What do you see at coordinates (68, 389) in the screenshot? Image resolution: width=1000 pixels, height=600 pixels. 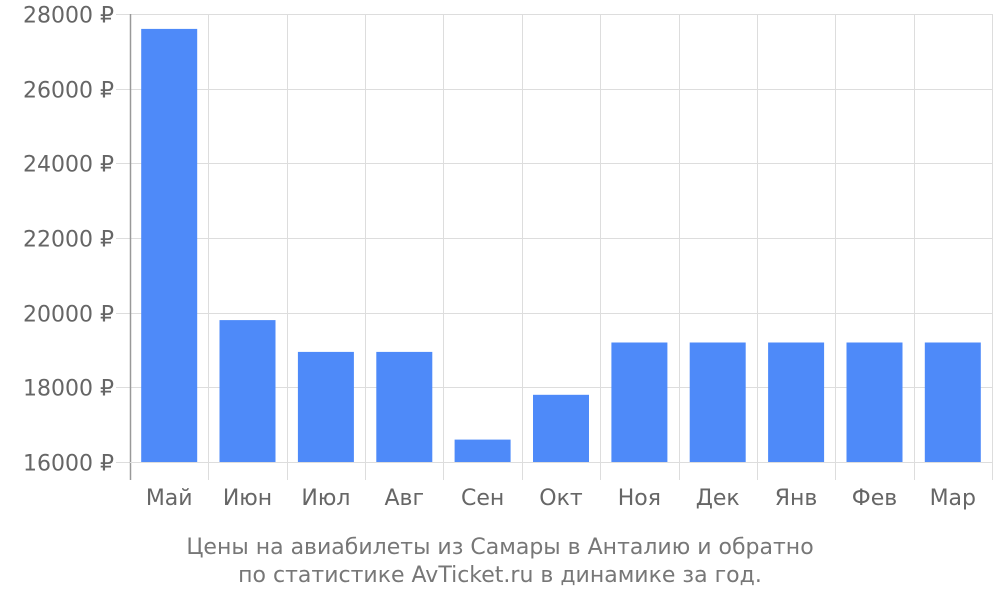 I see `y-tick-label: 18000 ₽` at bounding box center [68, 389].